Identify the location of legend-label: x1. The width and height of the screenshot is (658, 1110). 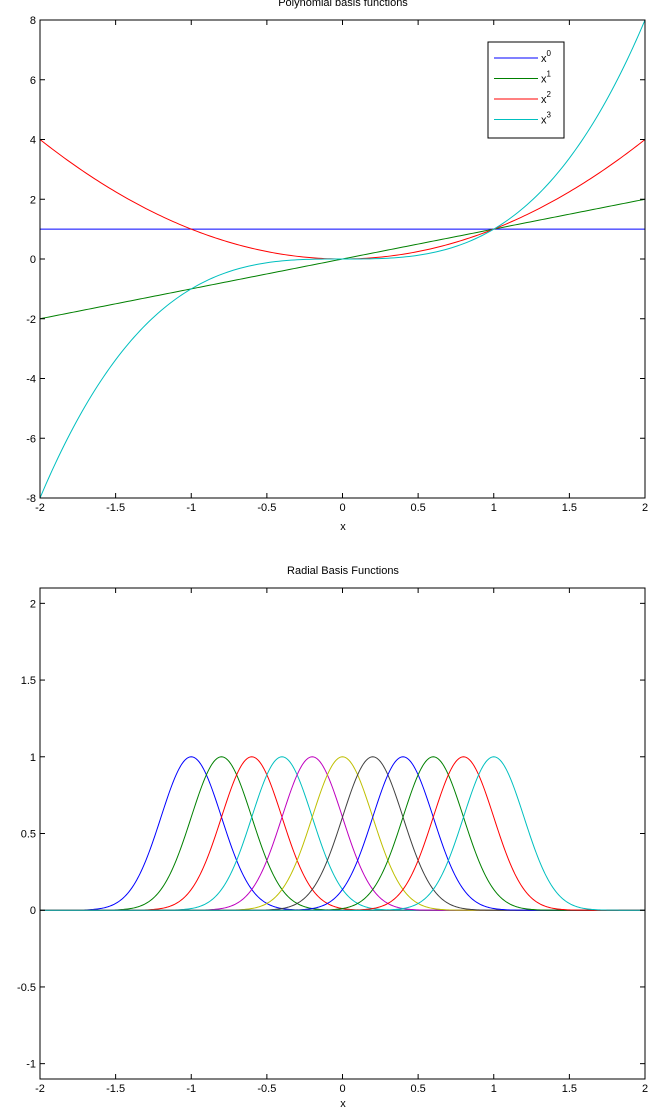
(546, 78).